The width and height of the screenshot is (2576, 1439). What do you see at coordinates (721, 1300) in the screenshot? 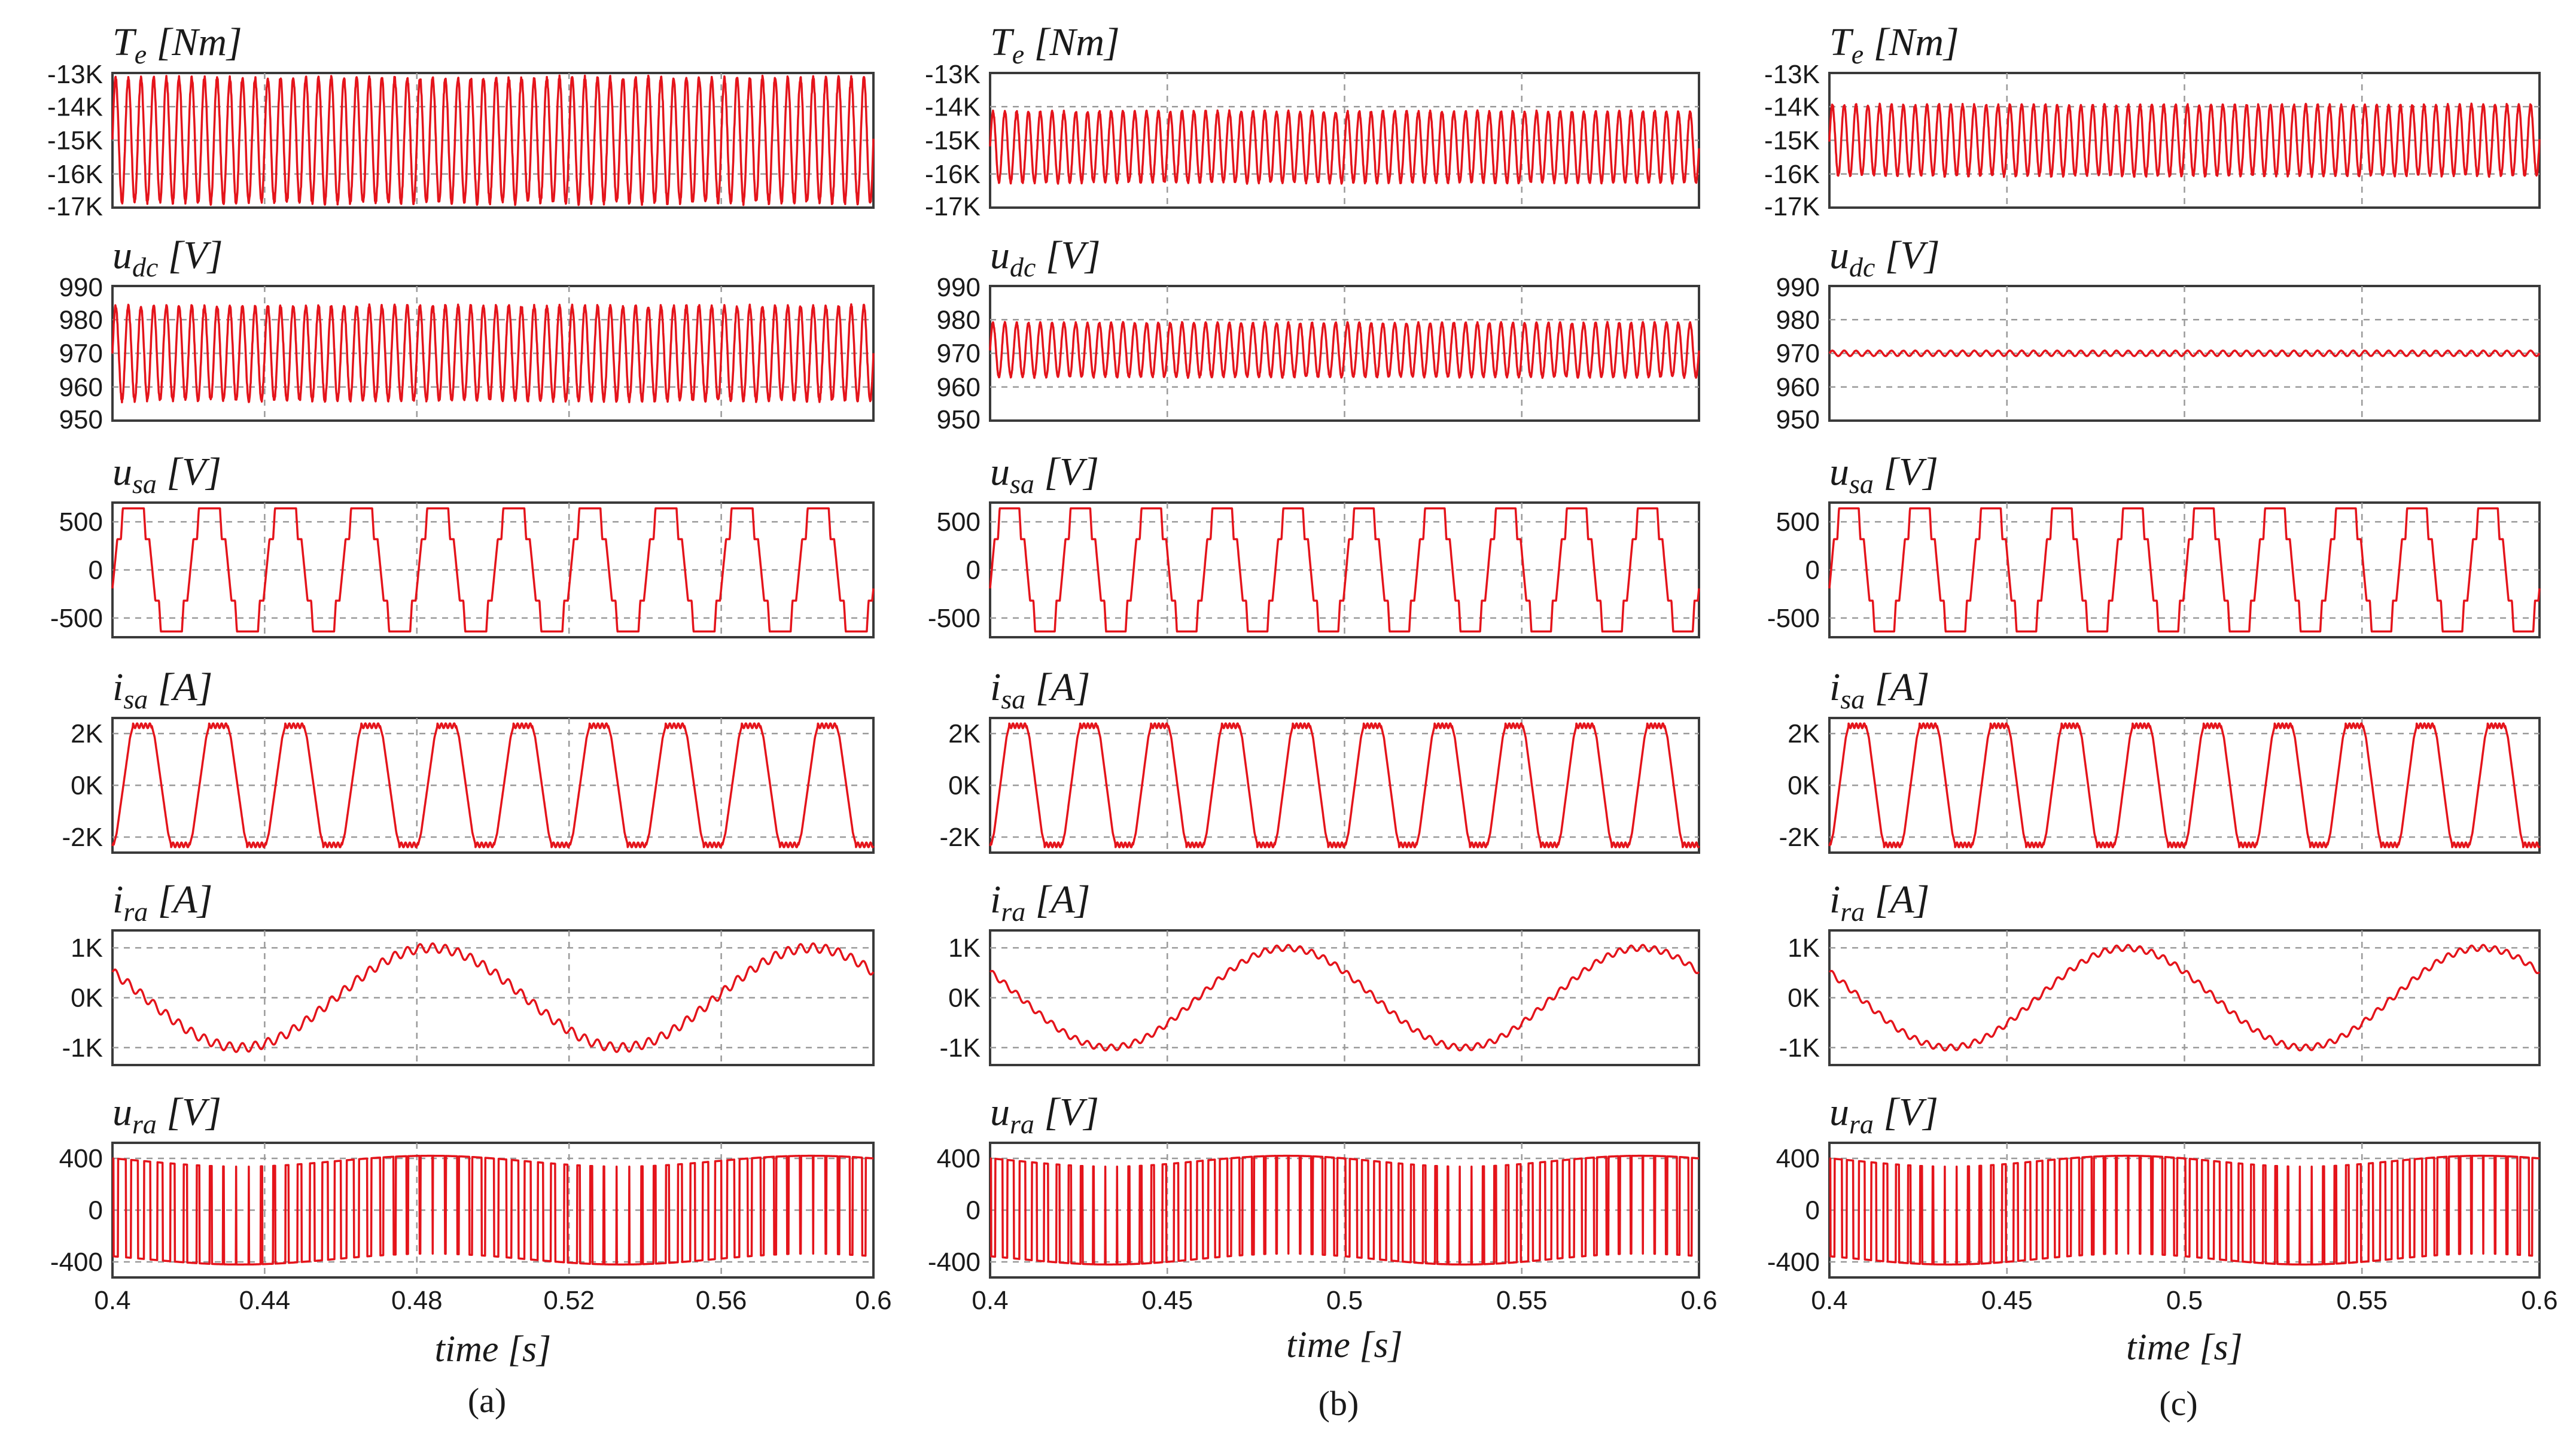
I see `x-tick-label: 0.56` at bounding box center [721, 1300].